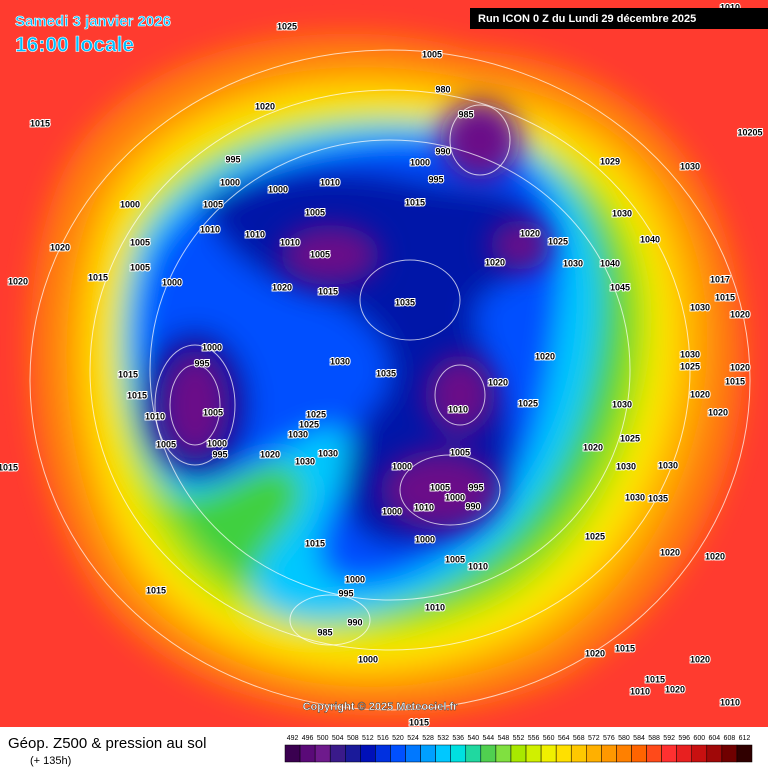 The width and height of the screenshot is (768, 768). What do you see at coordinates (564, 738) in the screenshot?
I see `scale-label: 564` at bounding box center [564, 738].